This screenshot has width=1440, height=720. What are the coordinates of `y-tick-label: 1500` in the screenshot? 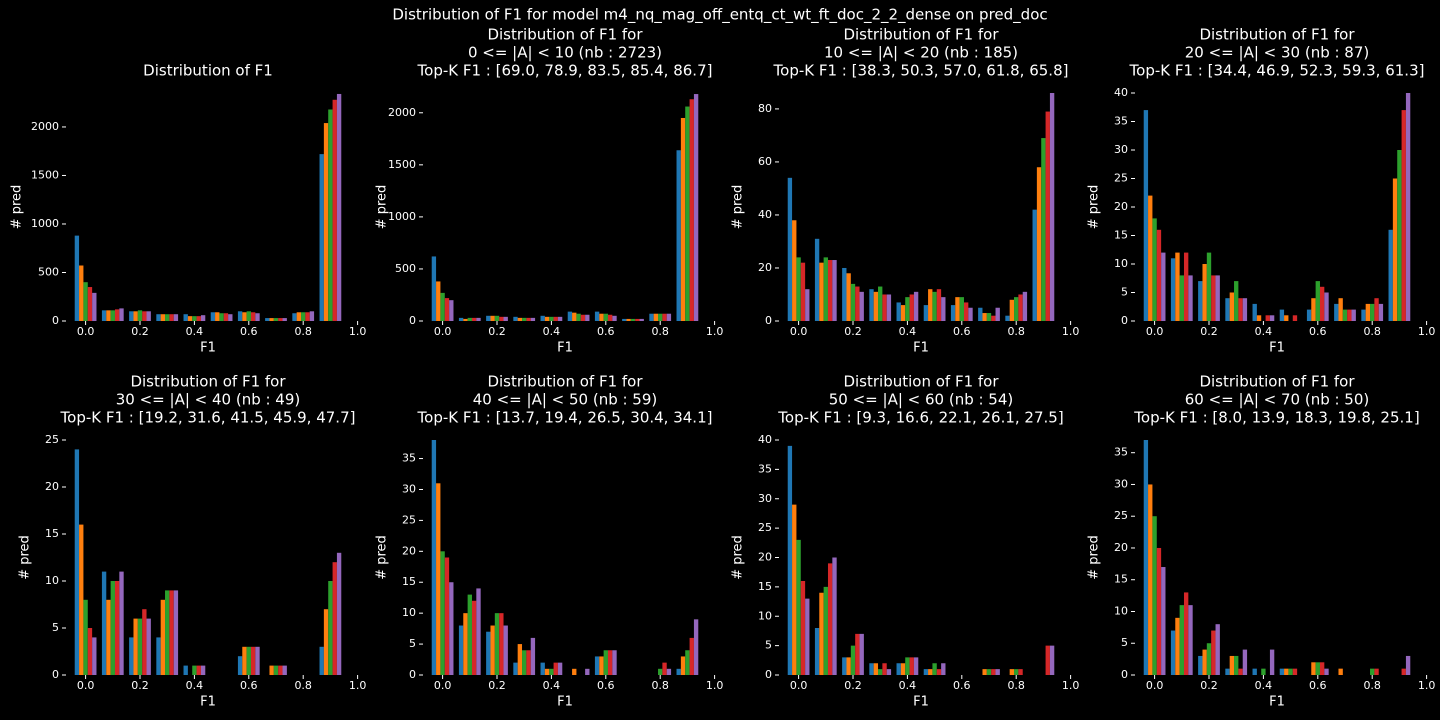 It's located at (45, 174).